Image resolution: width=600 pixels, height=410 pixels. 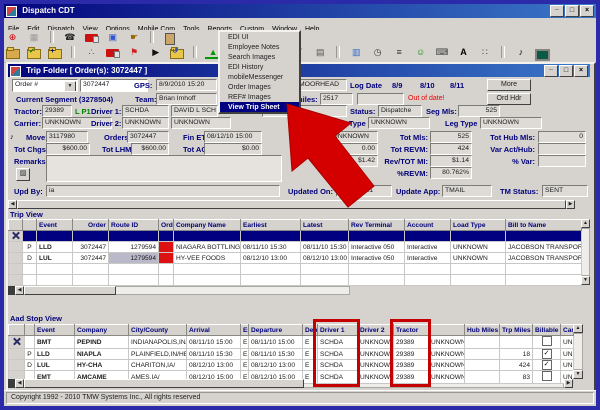 I want to click on log-date-2: 8/10, so click(x=427, y=85).